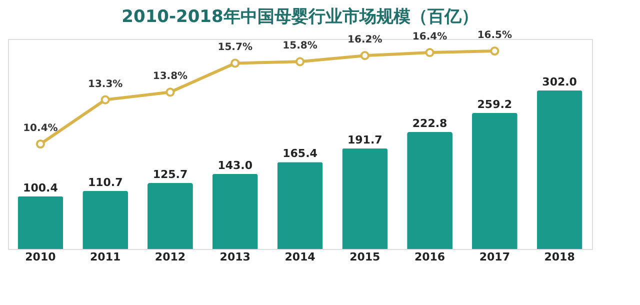  What do you see at coordinates (300, 17) in the screenshot?
I see `chart-title: 2010-2018年中国母婴行业市场规模（百亿）` at bounding box center [300, 17].